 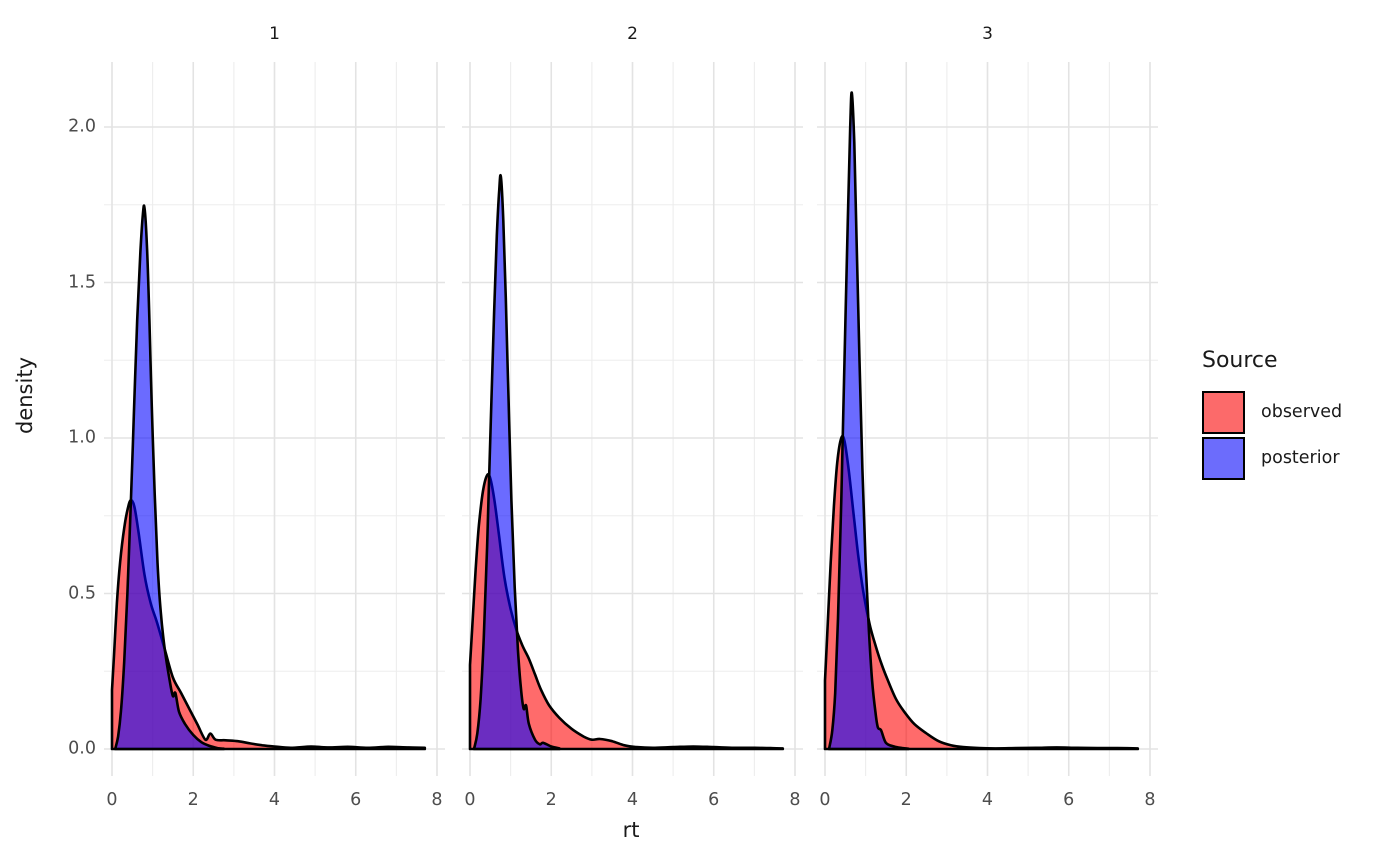 What do you see at coordinates (112, 800) in the screenshot?
I see `x-tick-facet1-0: 0` at bounding box center [112, 800].